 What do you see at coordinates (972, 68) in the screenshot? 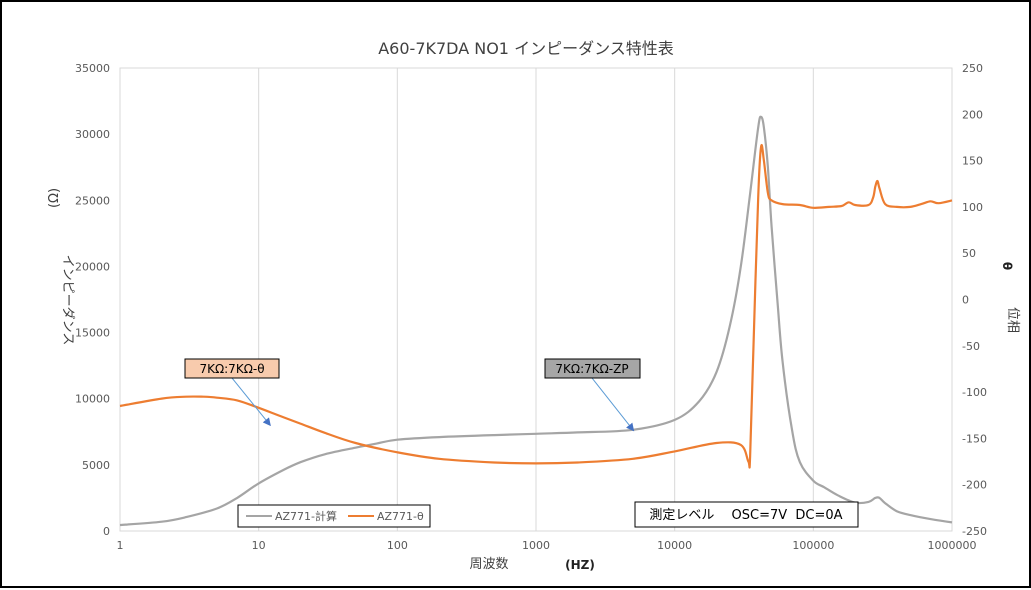
I see `y2-tick-label: 250` at bounding box center [972, 68].